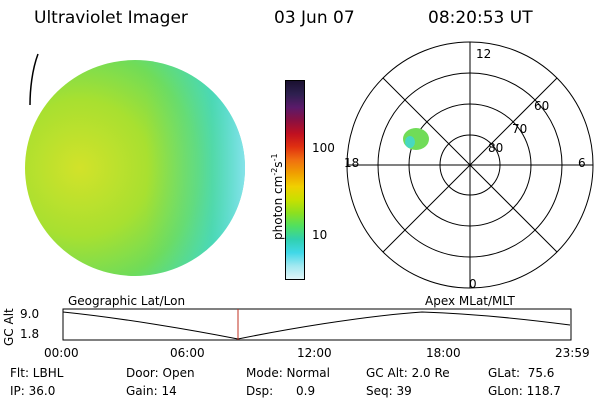 The image size is (600, 400). I want to click on mlt-label-12: 12, so click(483, 54).